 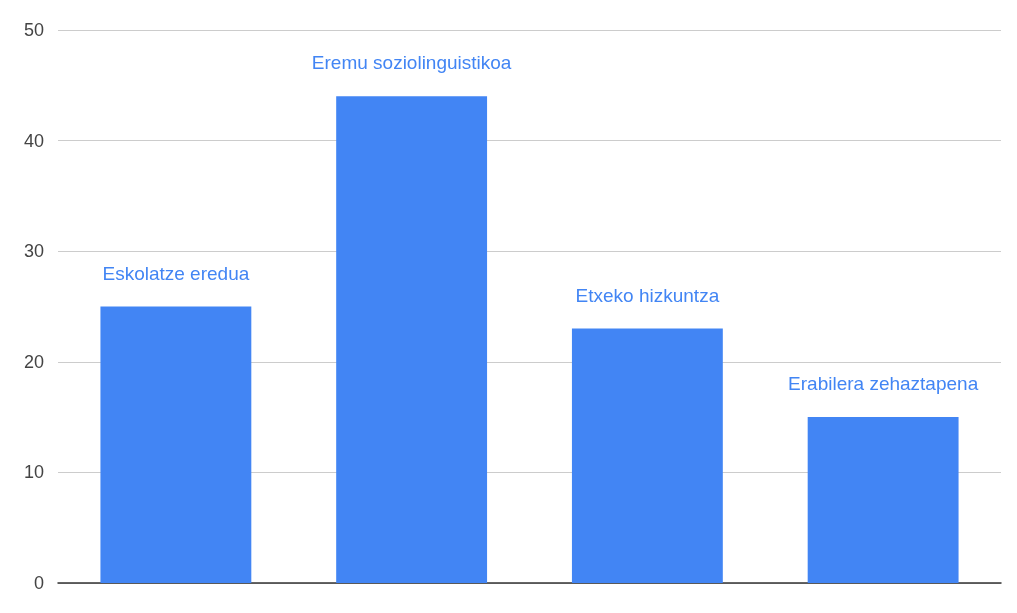 What do you see at coordinates (33, 140) in the screenshot?
I see `y-tick-label: 40` at bounding box center [33, 140].